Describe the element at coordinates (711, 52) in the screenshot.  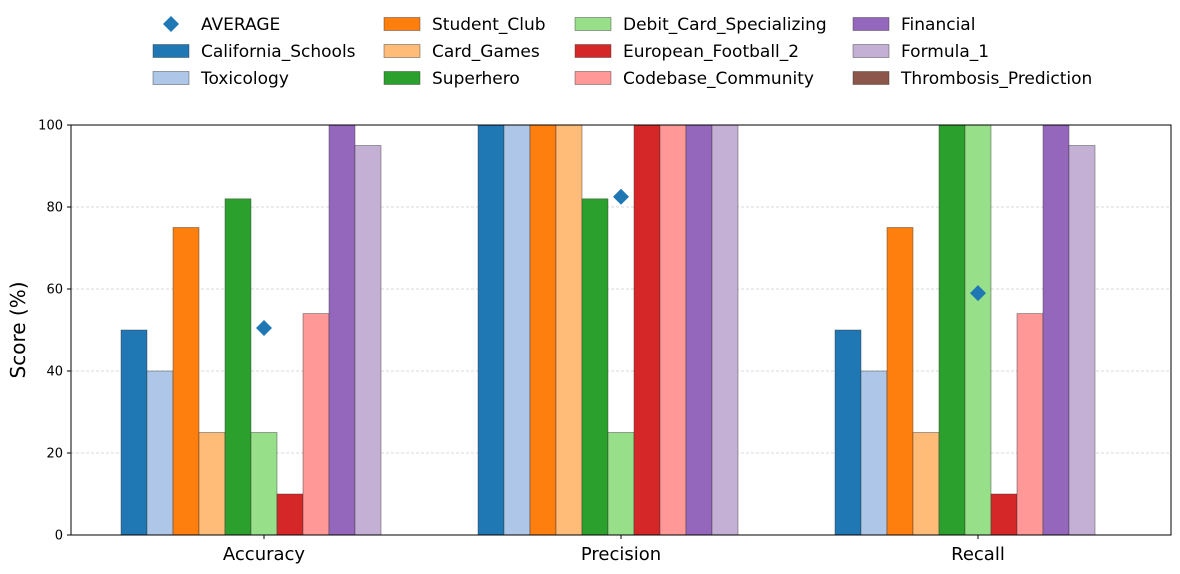
I see `legend-label: European_Football_2` at that location.